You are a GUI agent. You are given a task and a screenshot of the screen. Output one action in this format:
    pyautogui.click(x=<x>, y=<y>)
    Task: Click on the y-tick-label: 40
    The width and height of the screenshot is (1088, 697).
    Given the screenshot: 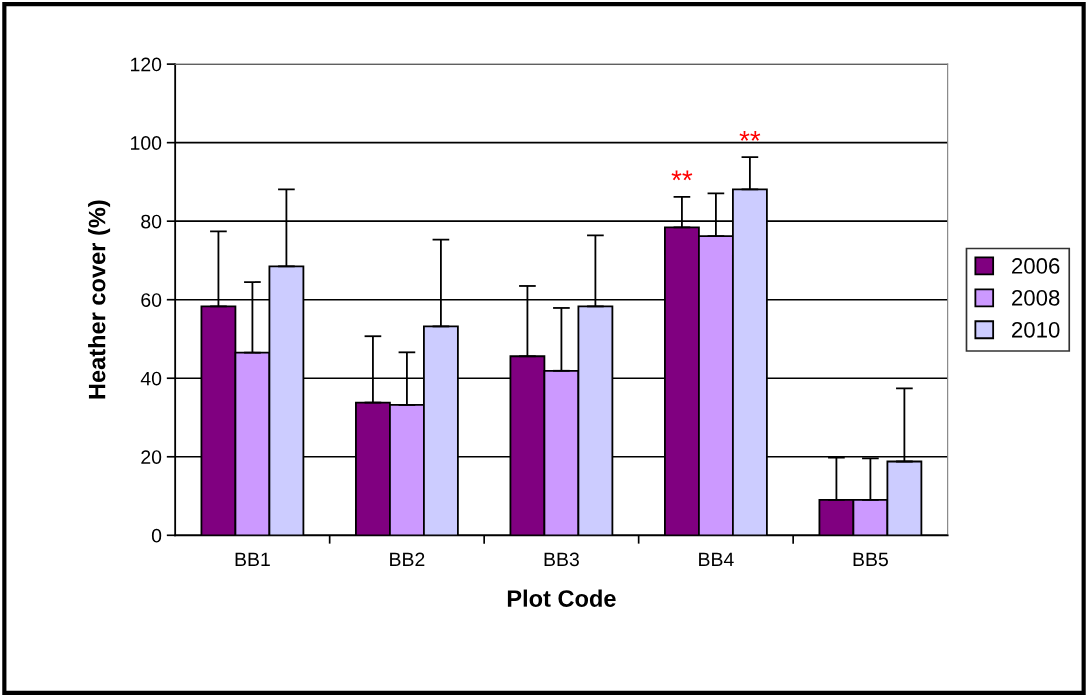 What is the action you would take?
    pyautogui.click(x=151, y=378)
    